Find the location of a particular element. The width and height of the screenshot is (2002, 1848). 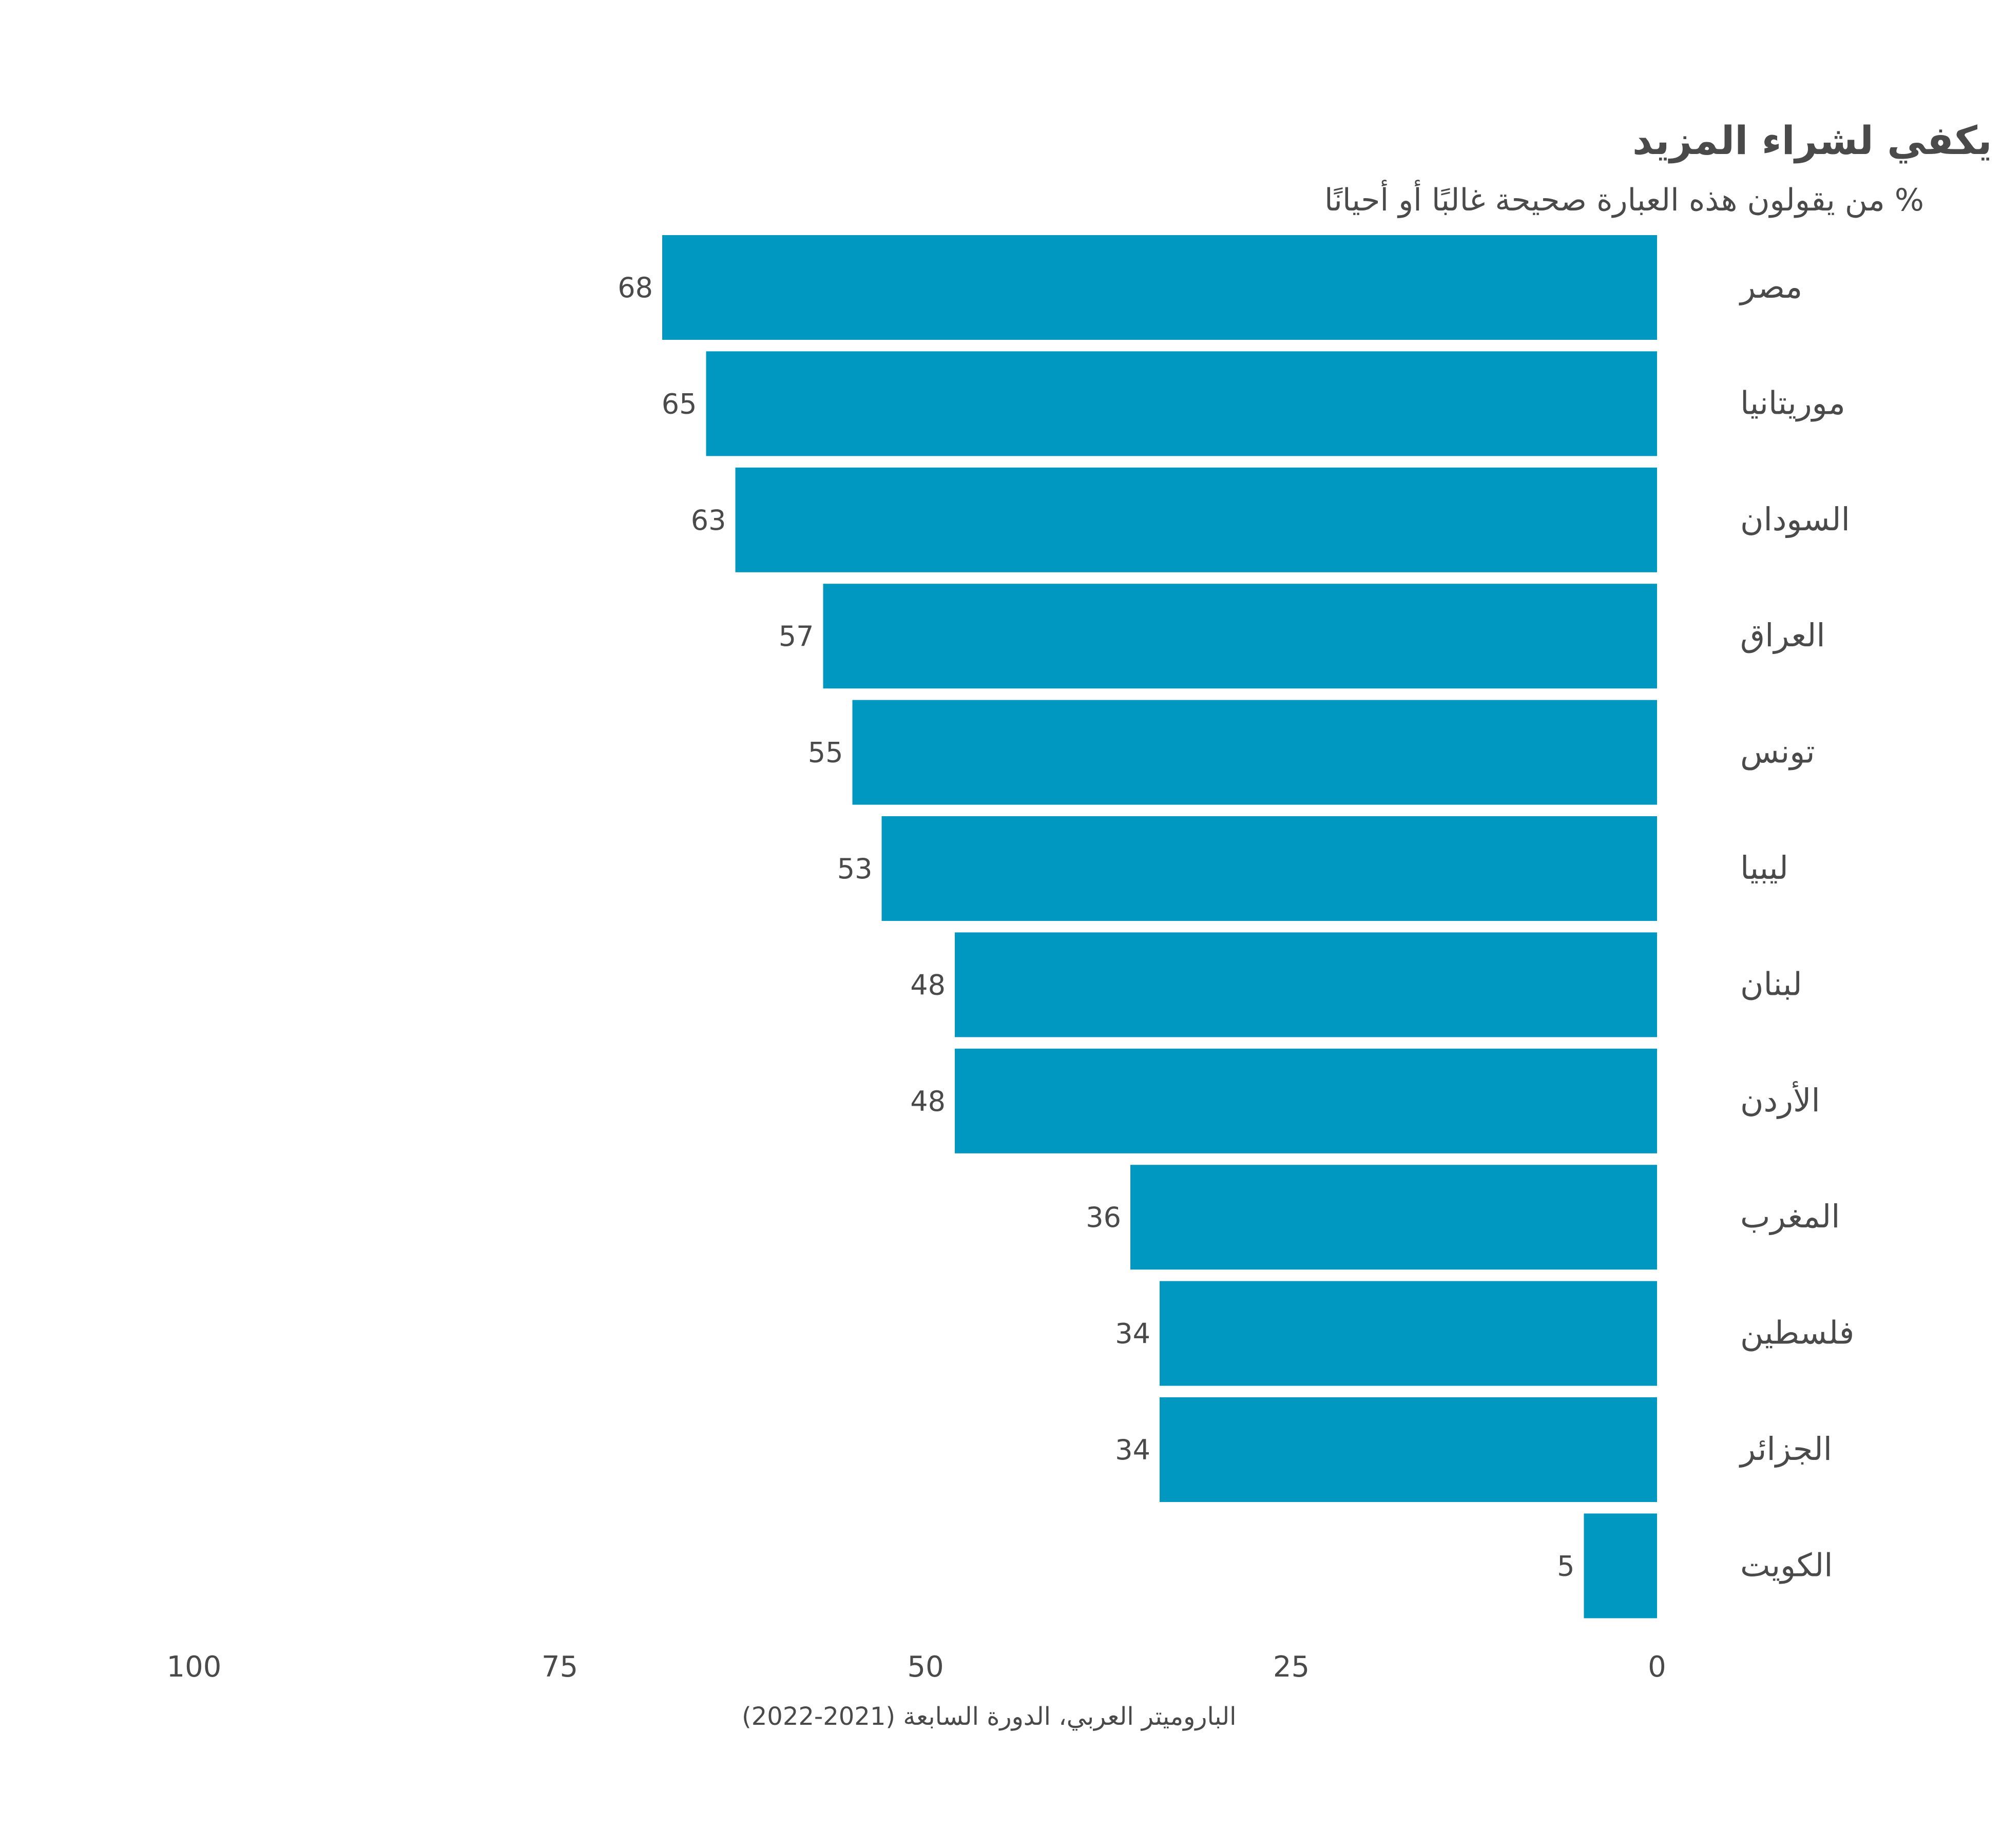

category-label: الجزائر is located at coordinates (1785, 1449).